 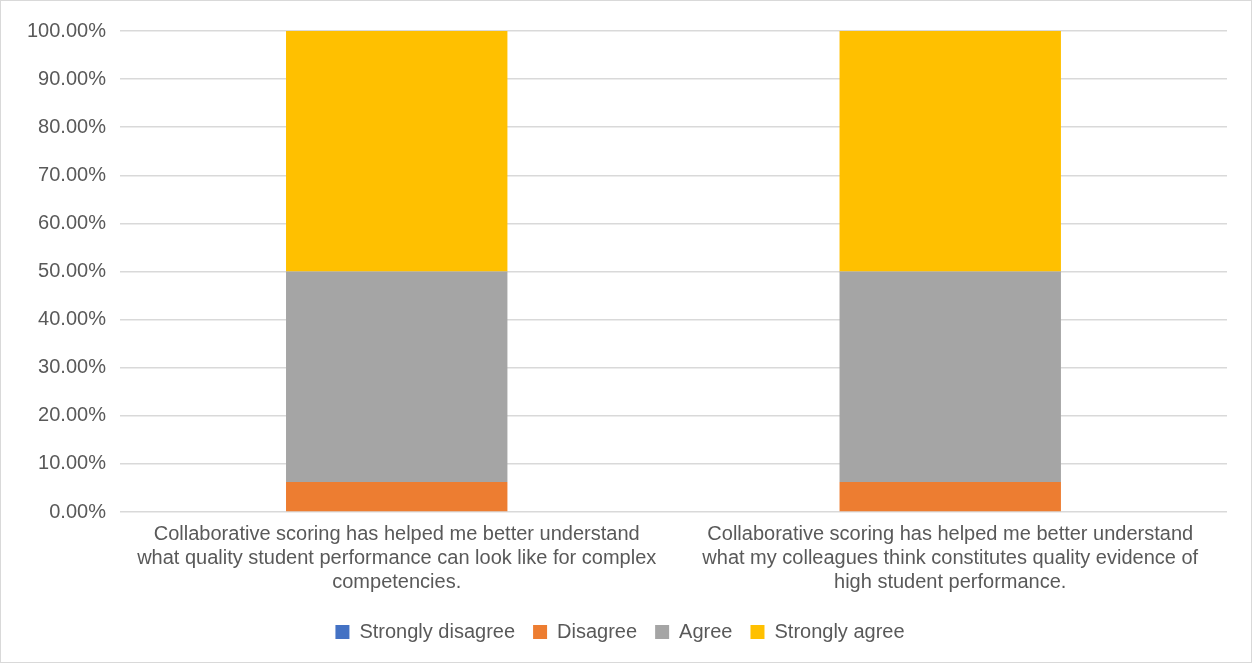 I want to click on y-tick-label: 100.00%, so click(x=66, y=29).